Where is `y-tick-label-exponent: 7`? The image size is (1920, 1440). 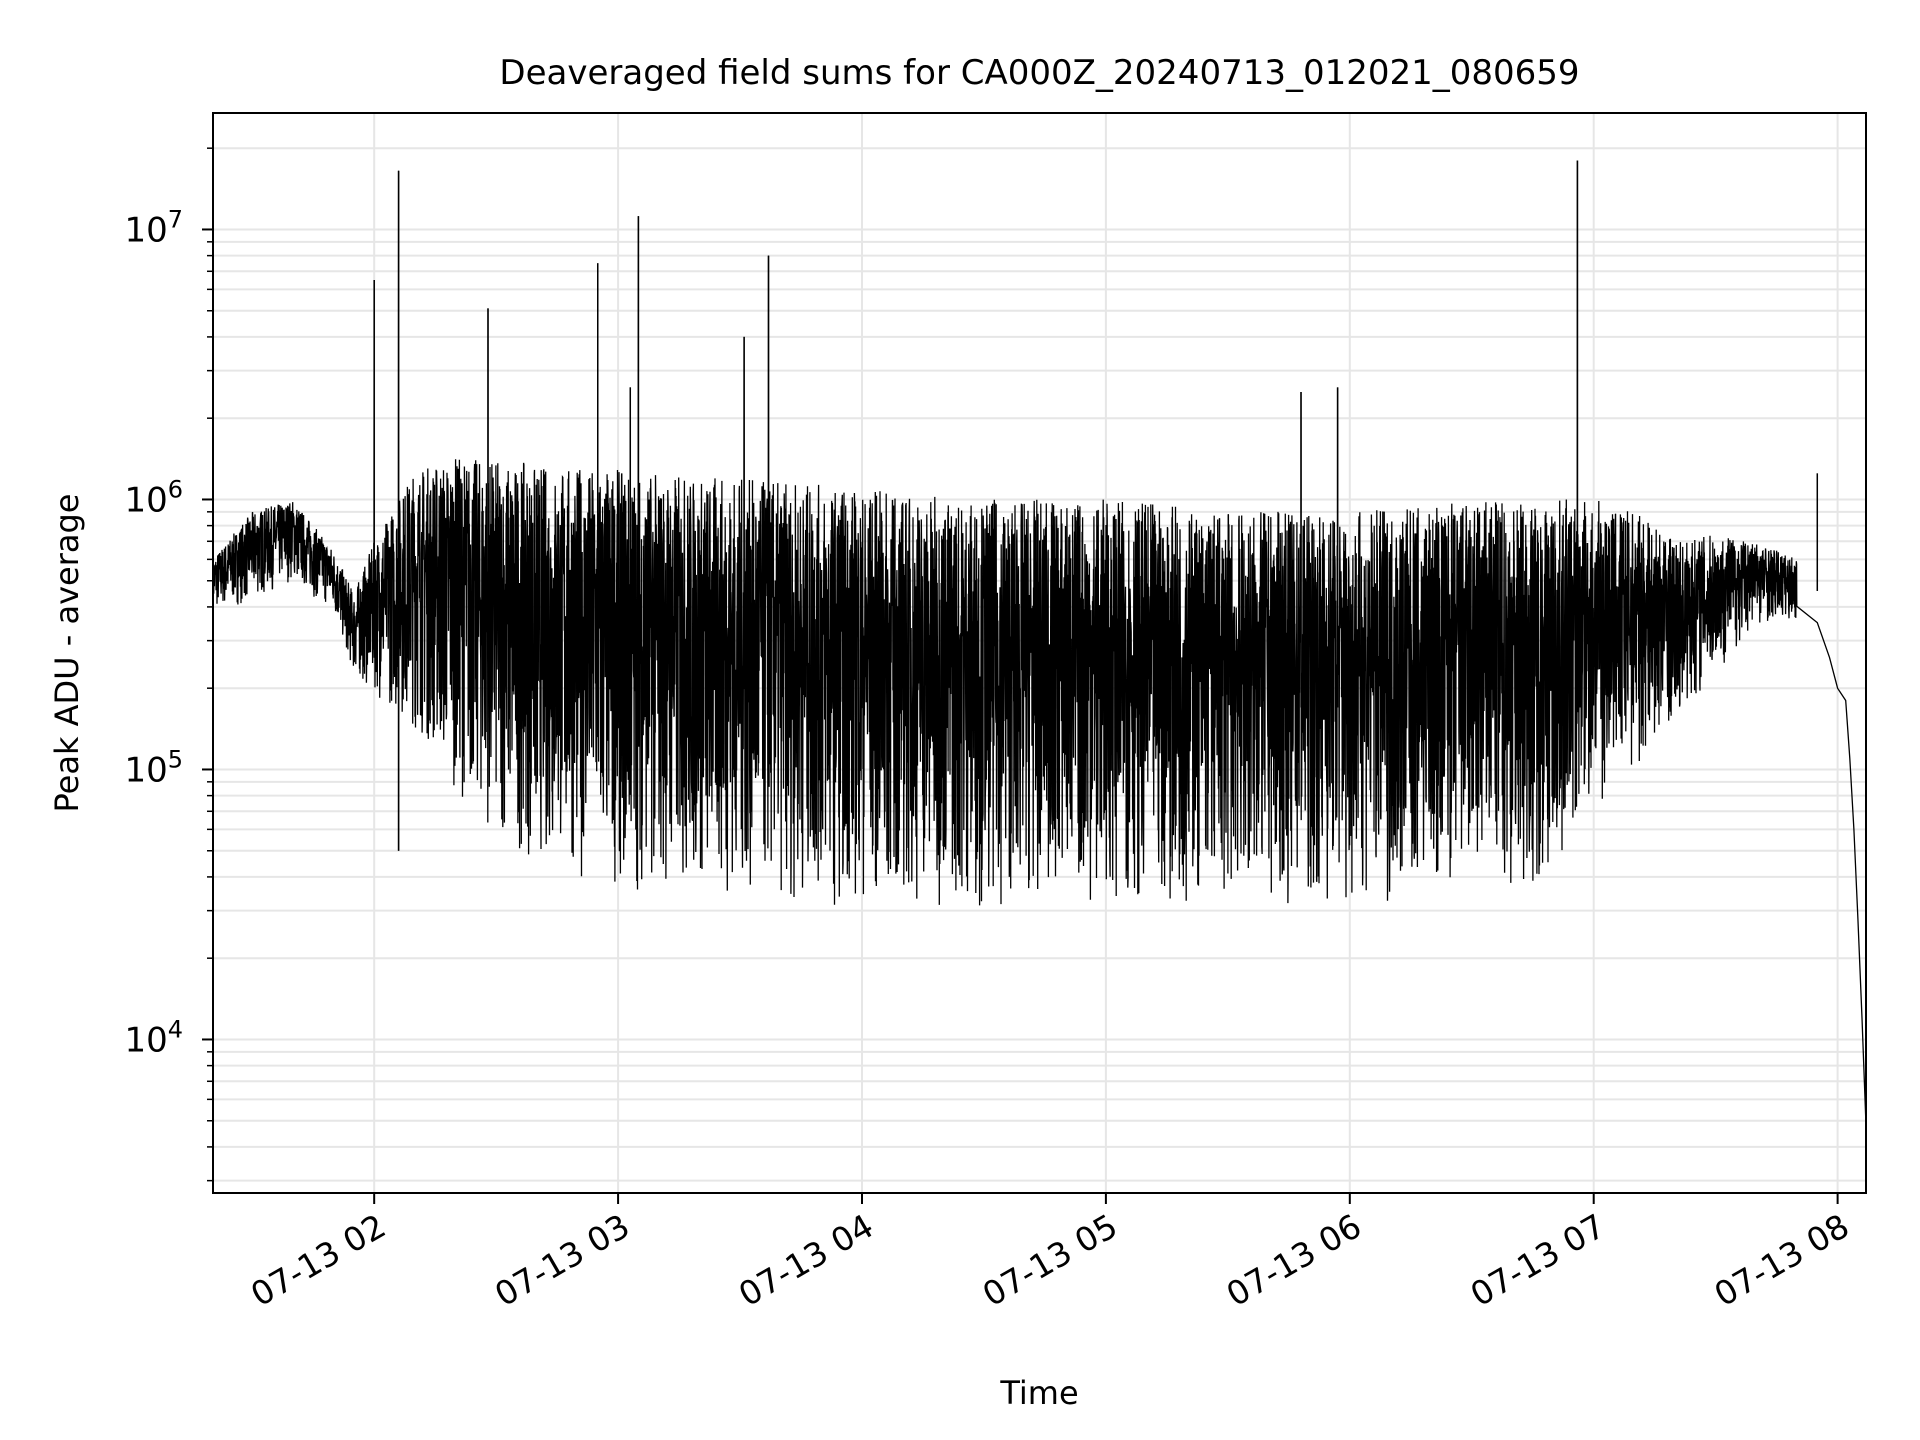
y-tick-label-exponent: 7 is located at coordinates (175, 219).